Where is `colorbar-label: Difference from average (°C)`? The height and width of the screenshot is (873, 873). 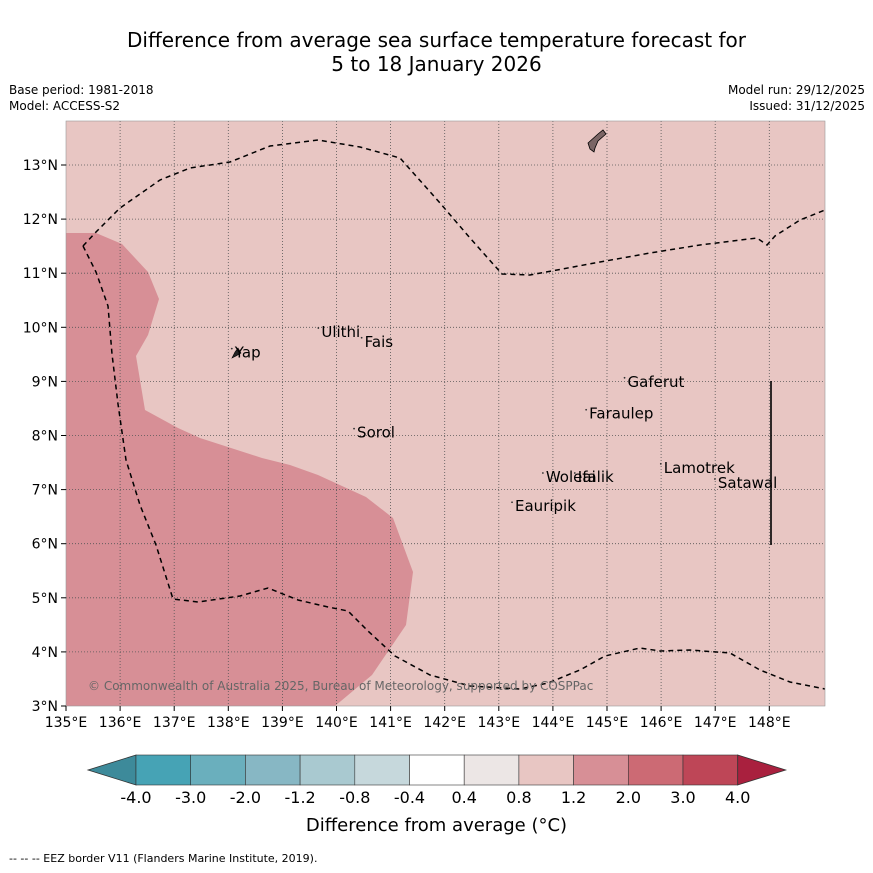
colorbar-label: Difference from average (°C) is located at coordinates (436, 825).